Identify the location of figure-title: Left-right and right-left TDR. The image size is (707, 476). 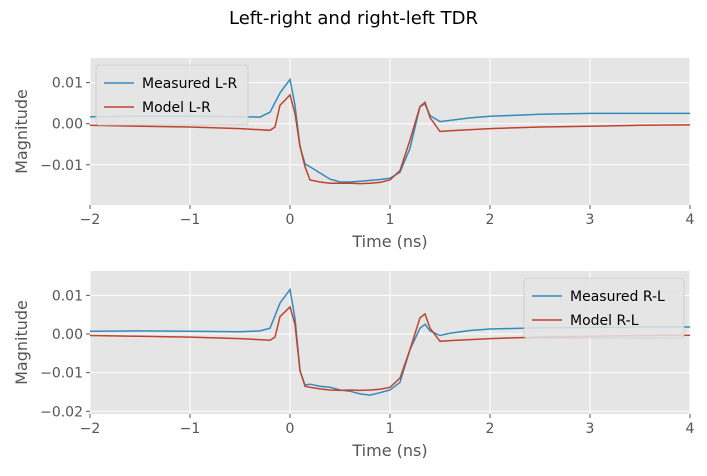
(353, 18).